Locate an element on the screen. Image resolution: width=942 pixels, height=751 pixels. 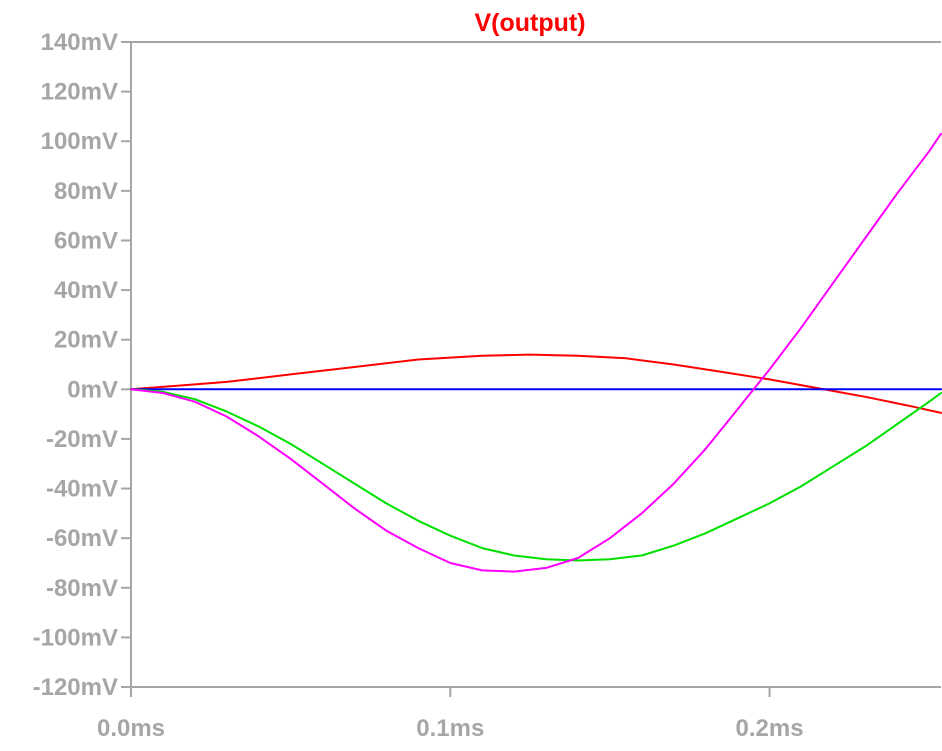
y-tick-label: 60mV is located at coordinates (86, 240).